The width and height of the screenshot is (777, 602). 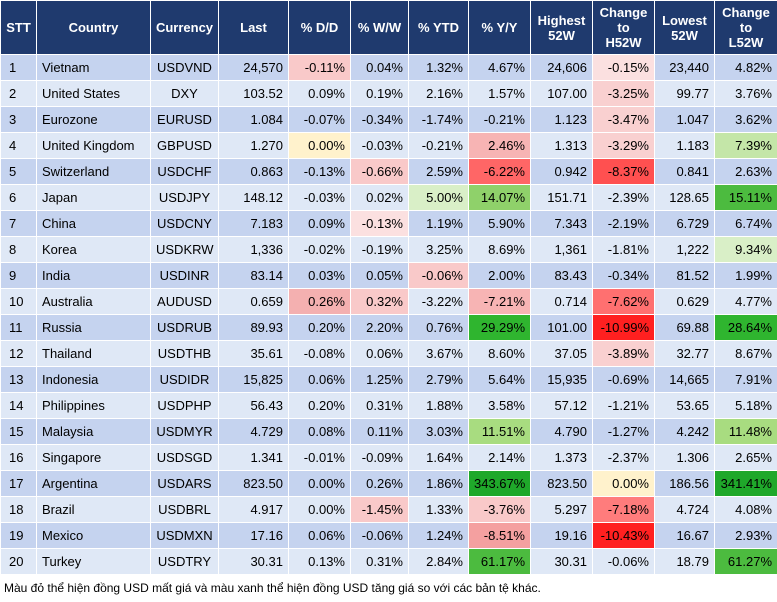 What do you see at coordinates (93, 27) in the screenshot?
I see `column-header: Country` at bounding box center [93, 27].